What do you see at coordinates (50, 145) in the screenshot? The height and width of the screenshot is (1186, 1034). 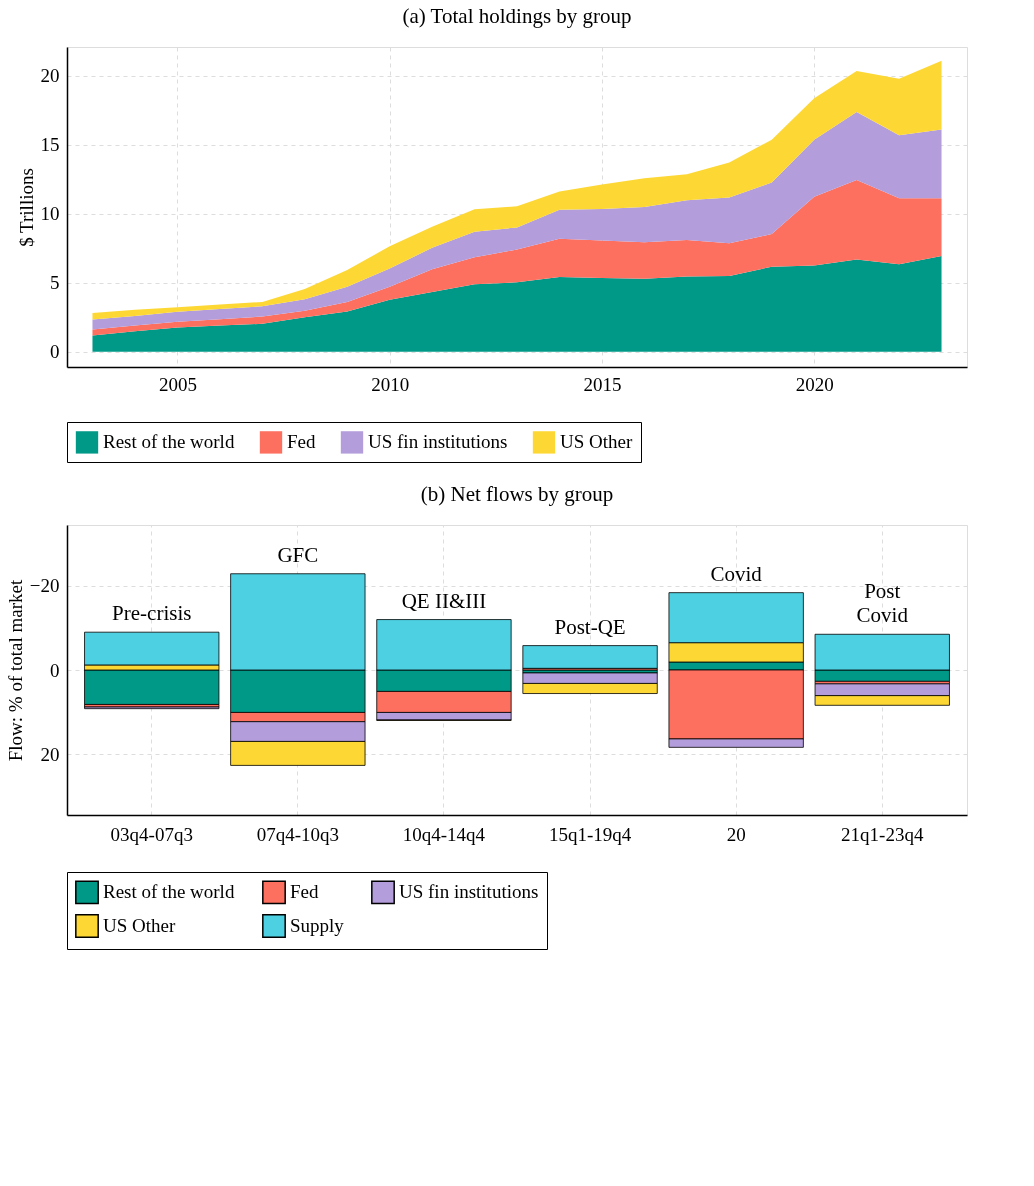 I see `y-tick-label: 15` at bounding box center [50, 145].